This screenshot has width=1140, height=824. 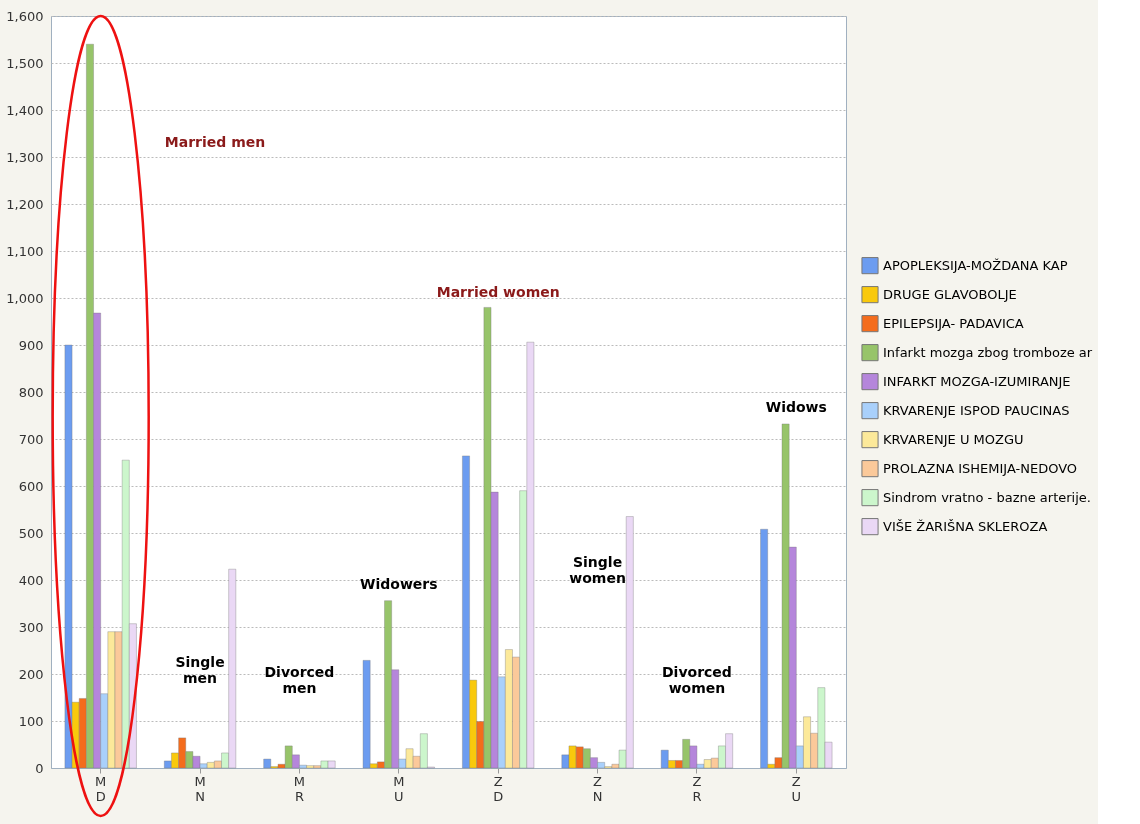 I want to click on y-tick-label: 1,000, so click(x=25, y=298).